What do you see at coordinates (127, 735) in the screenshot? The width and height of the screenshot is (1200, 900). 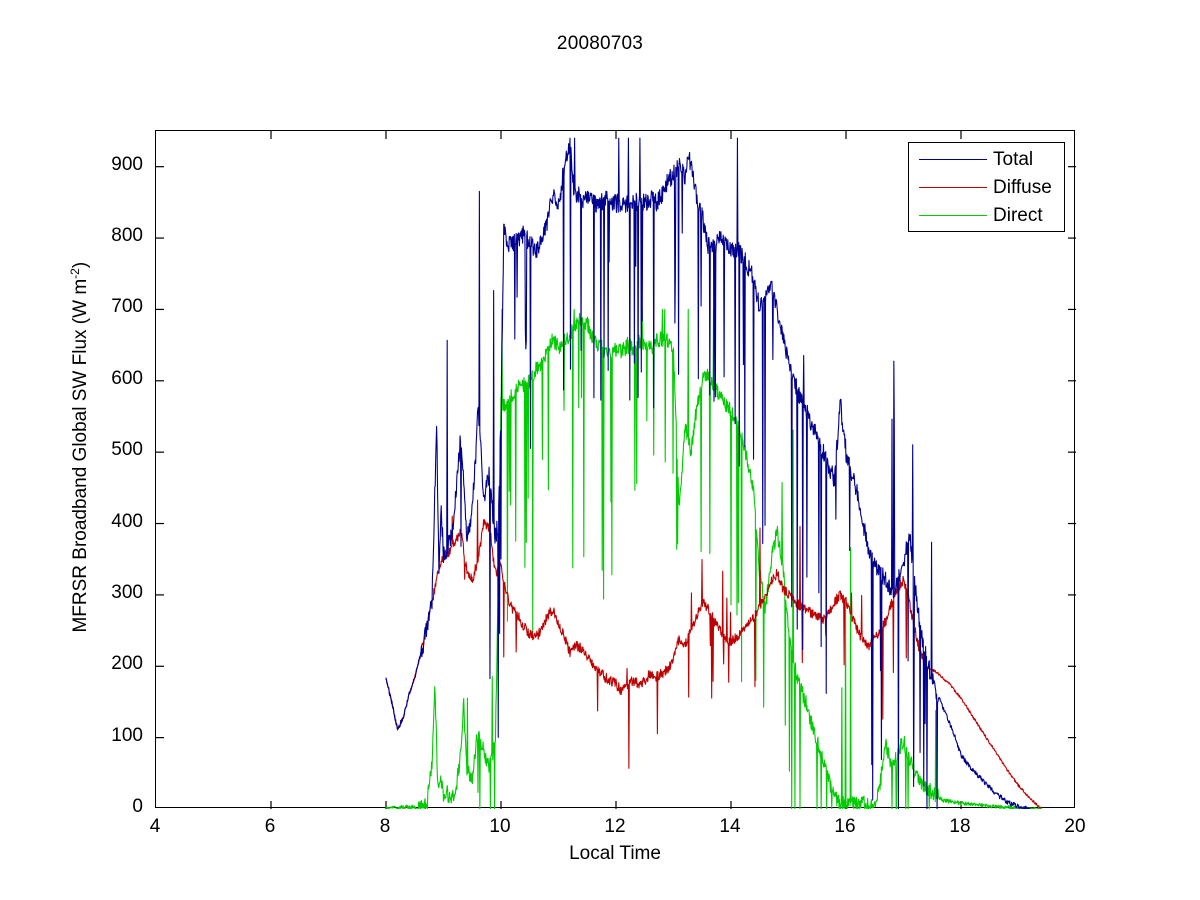 I see `y-tick-label: 100` at bounding box center [127, 735].